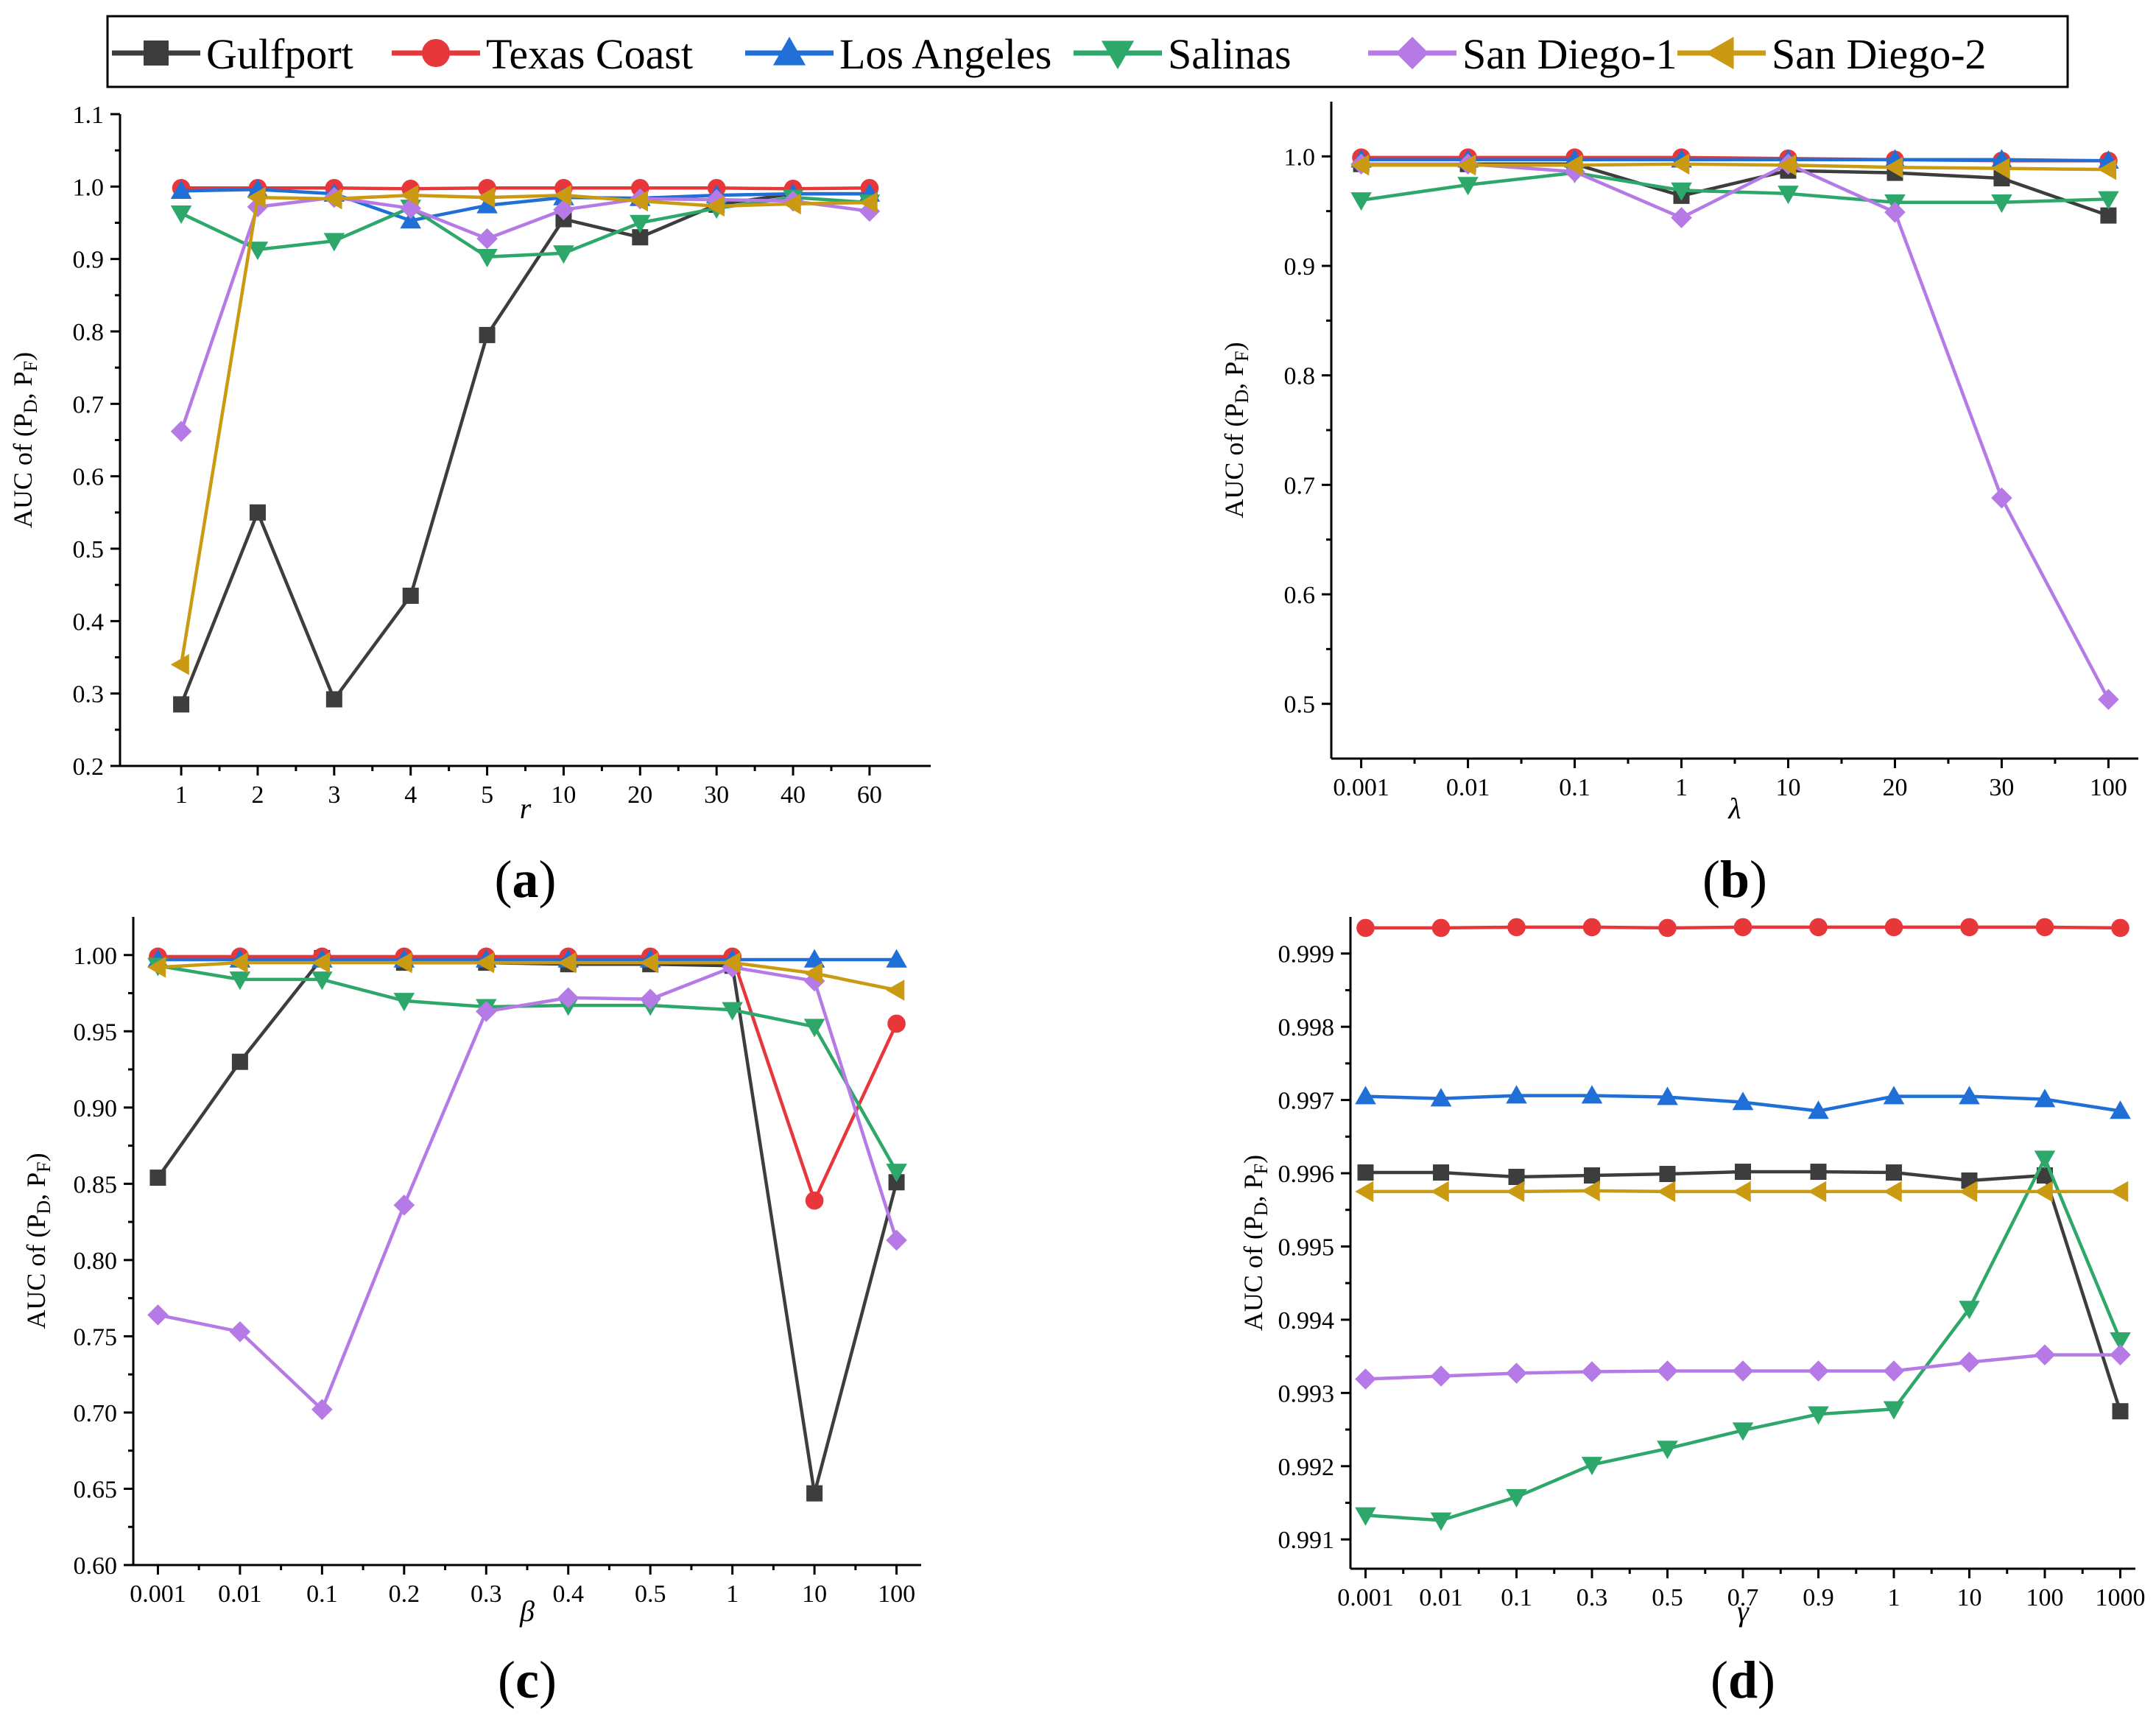  I want to click on x-tick-label: 3, so click(334, 795).